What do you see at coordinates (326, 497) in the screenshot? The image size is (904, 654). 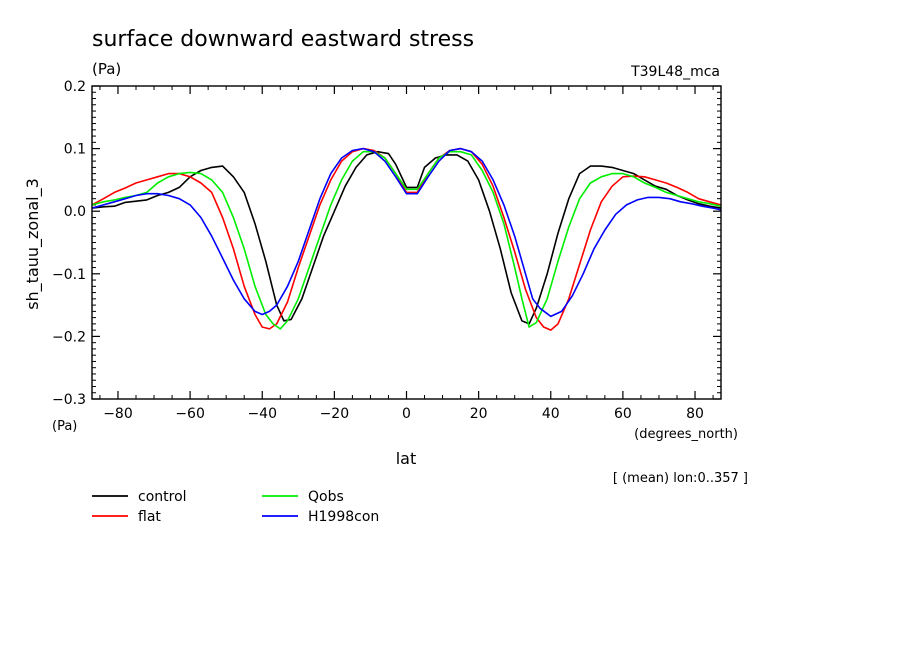 I see `legend-label: Qobs` at bounding box center [326, 497].